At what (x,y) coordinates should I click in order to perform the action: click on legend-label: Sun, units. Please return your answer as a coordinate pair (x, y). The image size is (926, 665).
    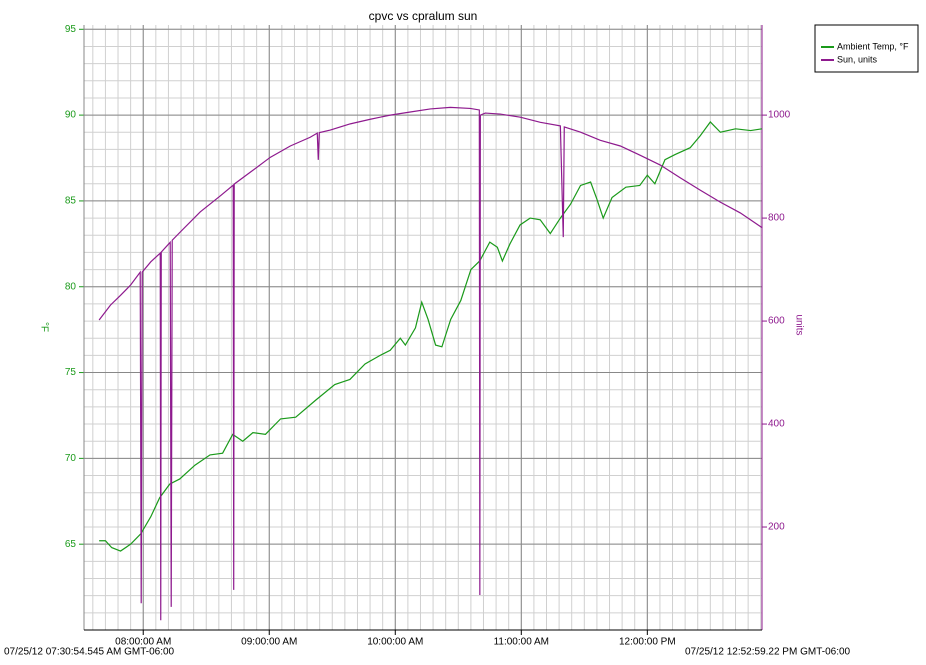
    Looking at the image, I should click on (857, 59).